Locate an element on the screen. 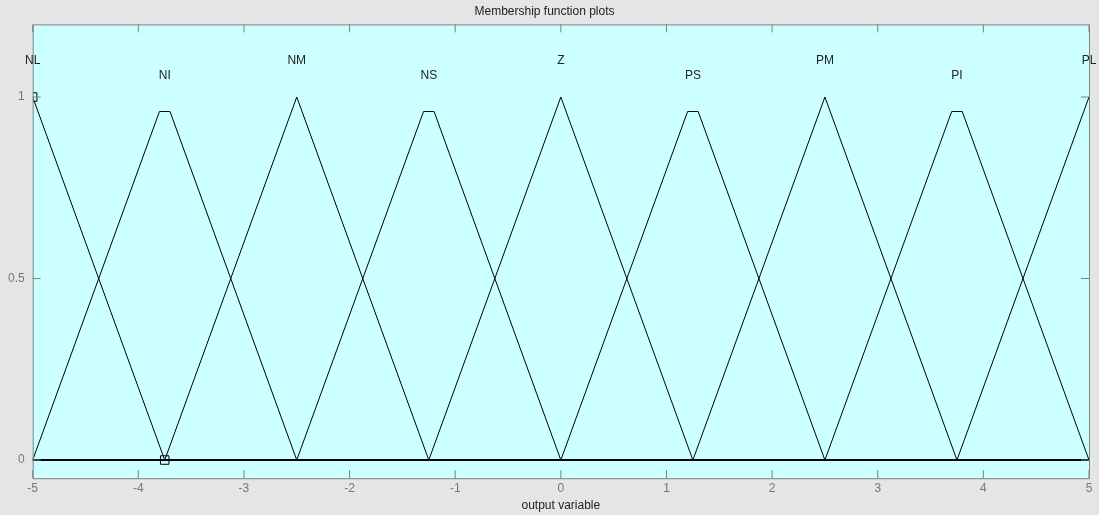  y-tick-label: 0 is located at coordinates (21, 459).